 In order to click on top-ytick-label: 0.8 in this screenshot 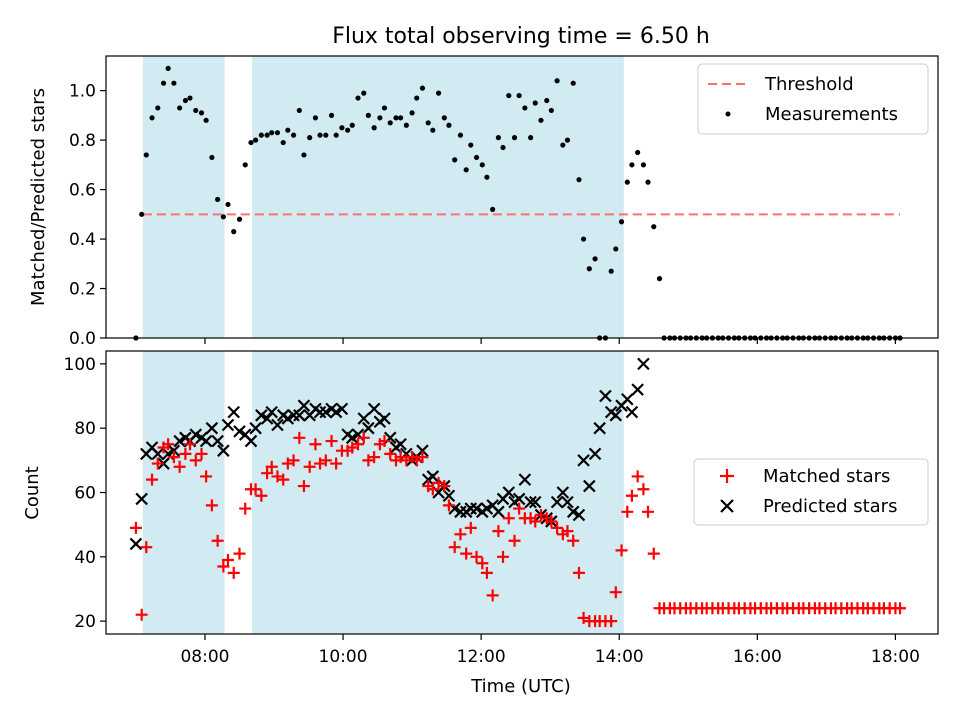, I will do `click(82, 141)`.